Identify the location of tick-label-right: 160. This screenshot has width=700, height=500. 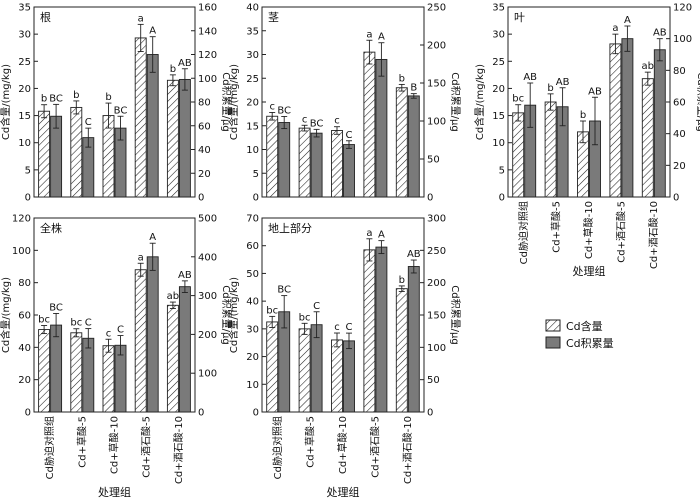
(207, 8).